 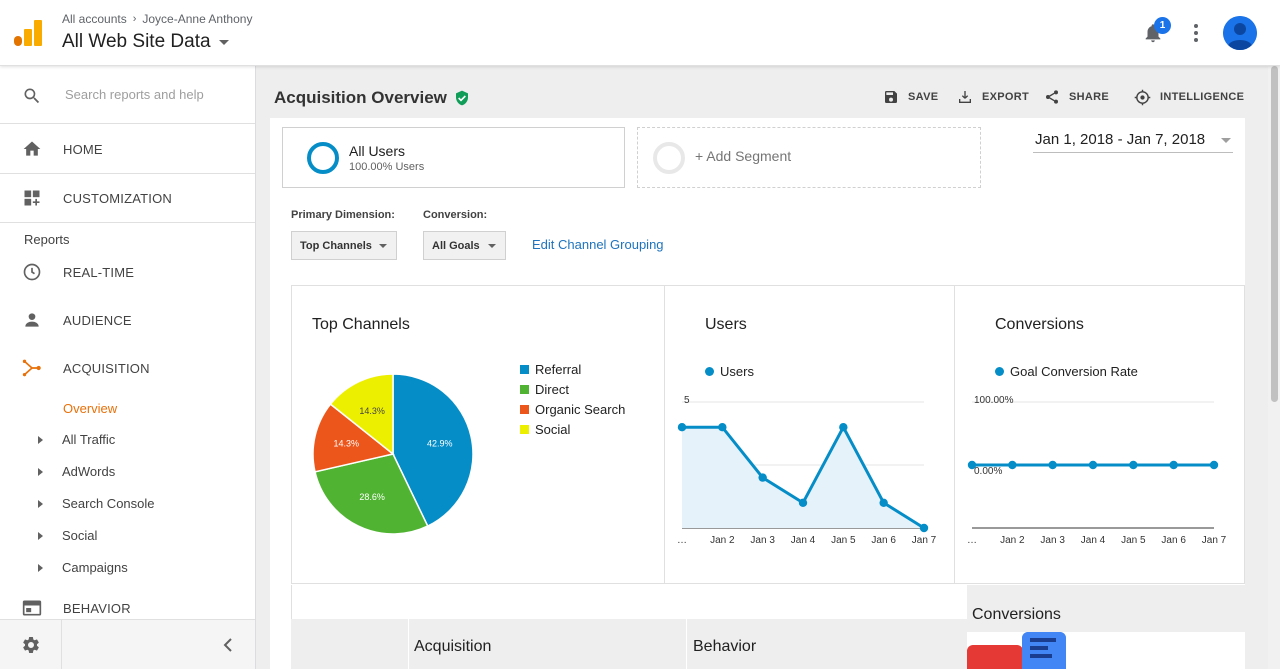 I want to click on x-tick-label: Jan 4, so click(x=1093, y=540).